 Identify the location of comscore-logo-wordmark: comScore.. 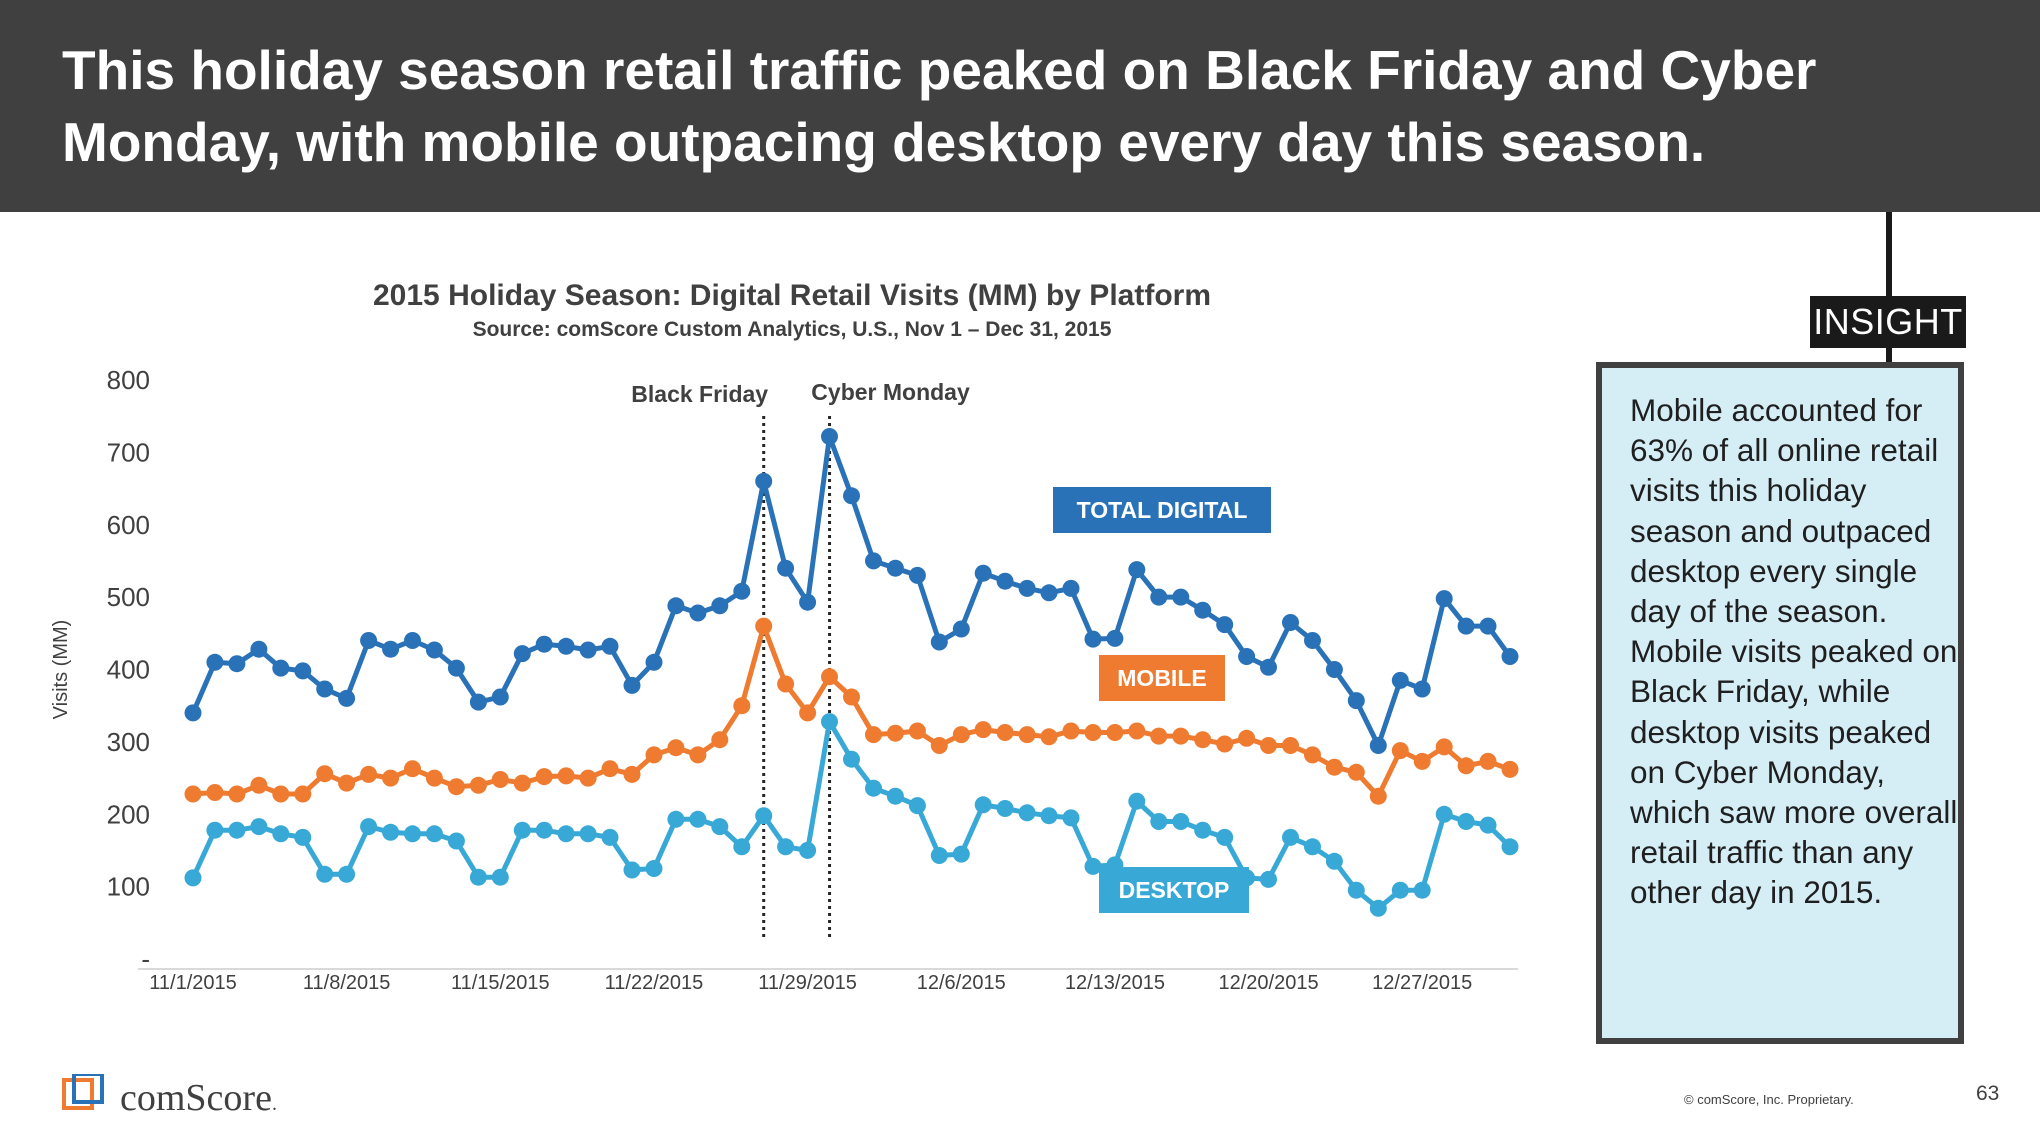
(198, 1098).